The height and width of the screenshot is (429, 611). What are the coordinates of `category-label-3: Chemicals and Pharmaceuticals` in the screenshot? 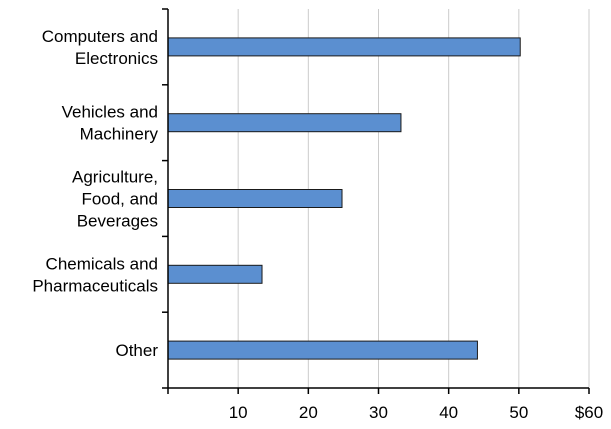 It's located at (95, 274).